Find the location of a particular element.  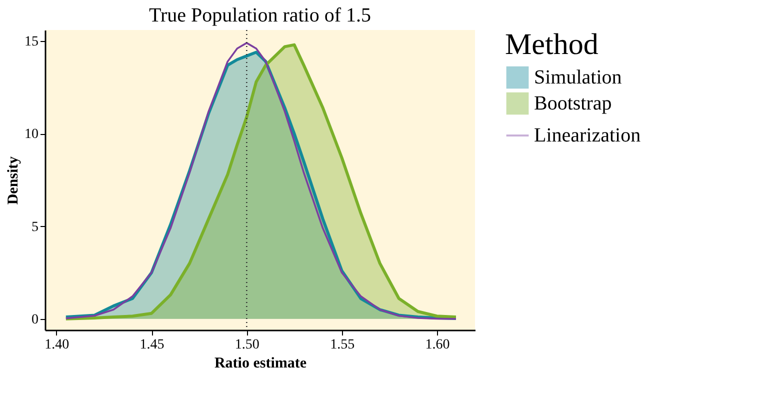

x-tick-label: 1.60 is located at coordinates (437, 345).